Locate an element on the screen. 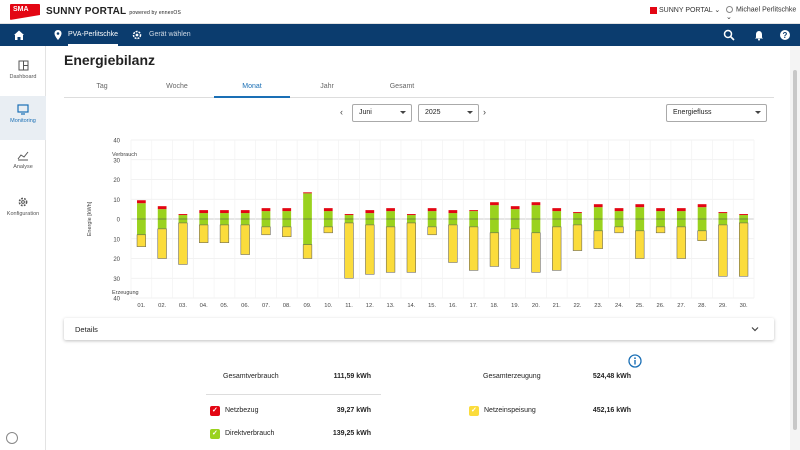 Image resolution: width=800 pixels, height=450 pixels. sidebar-item-analysis: Analyse is located at coordinates (23, 164).